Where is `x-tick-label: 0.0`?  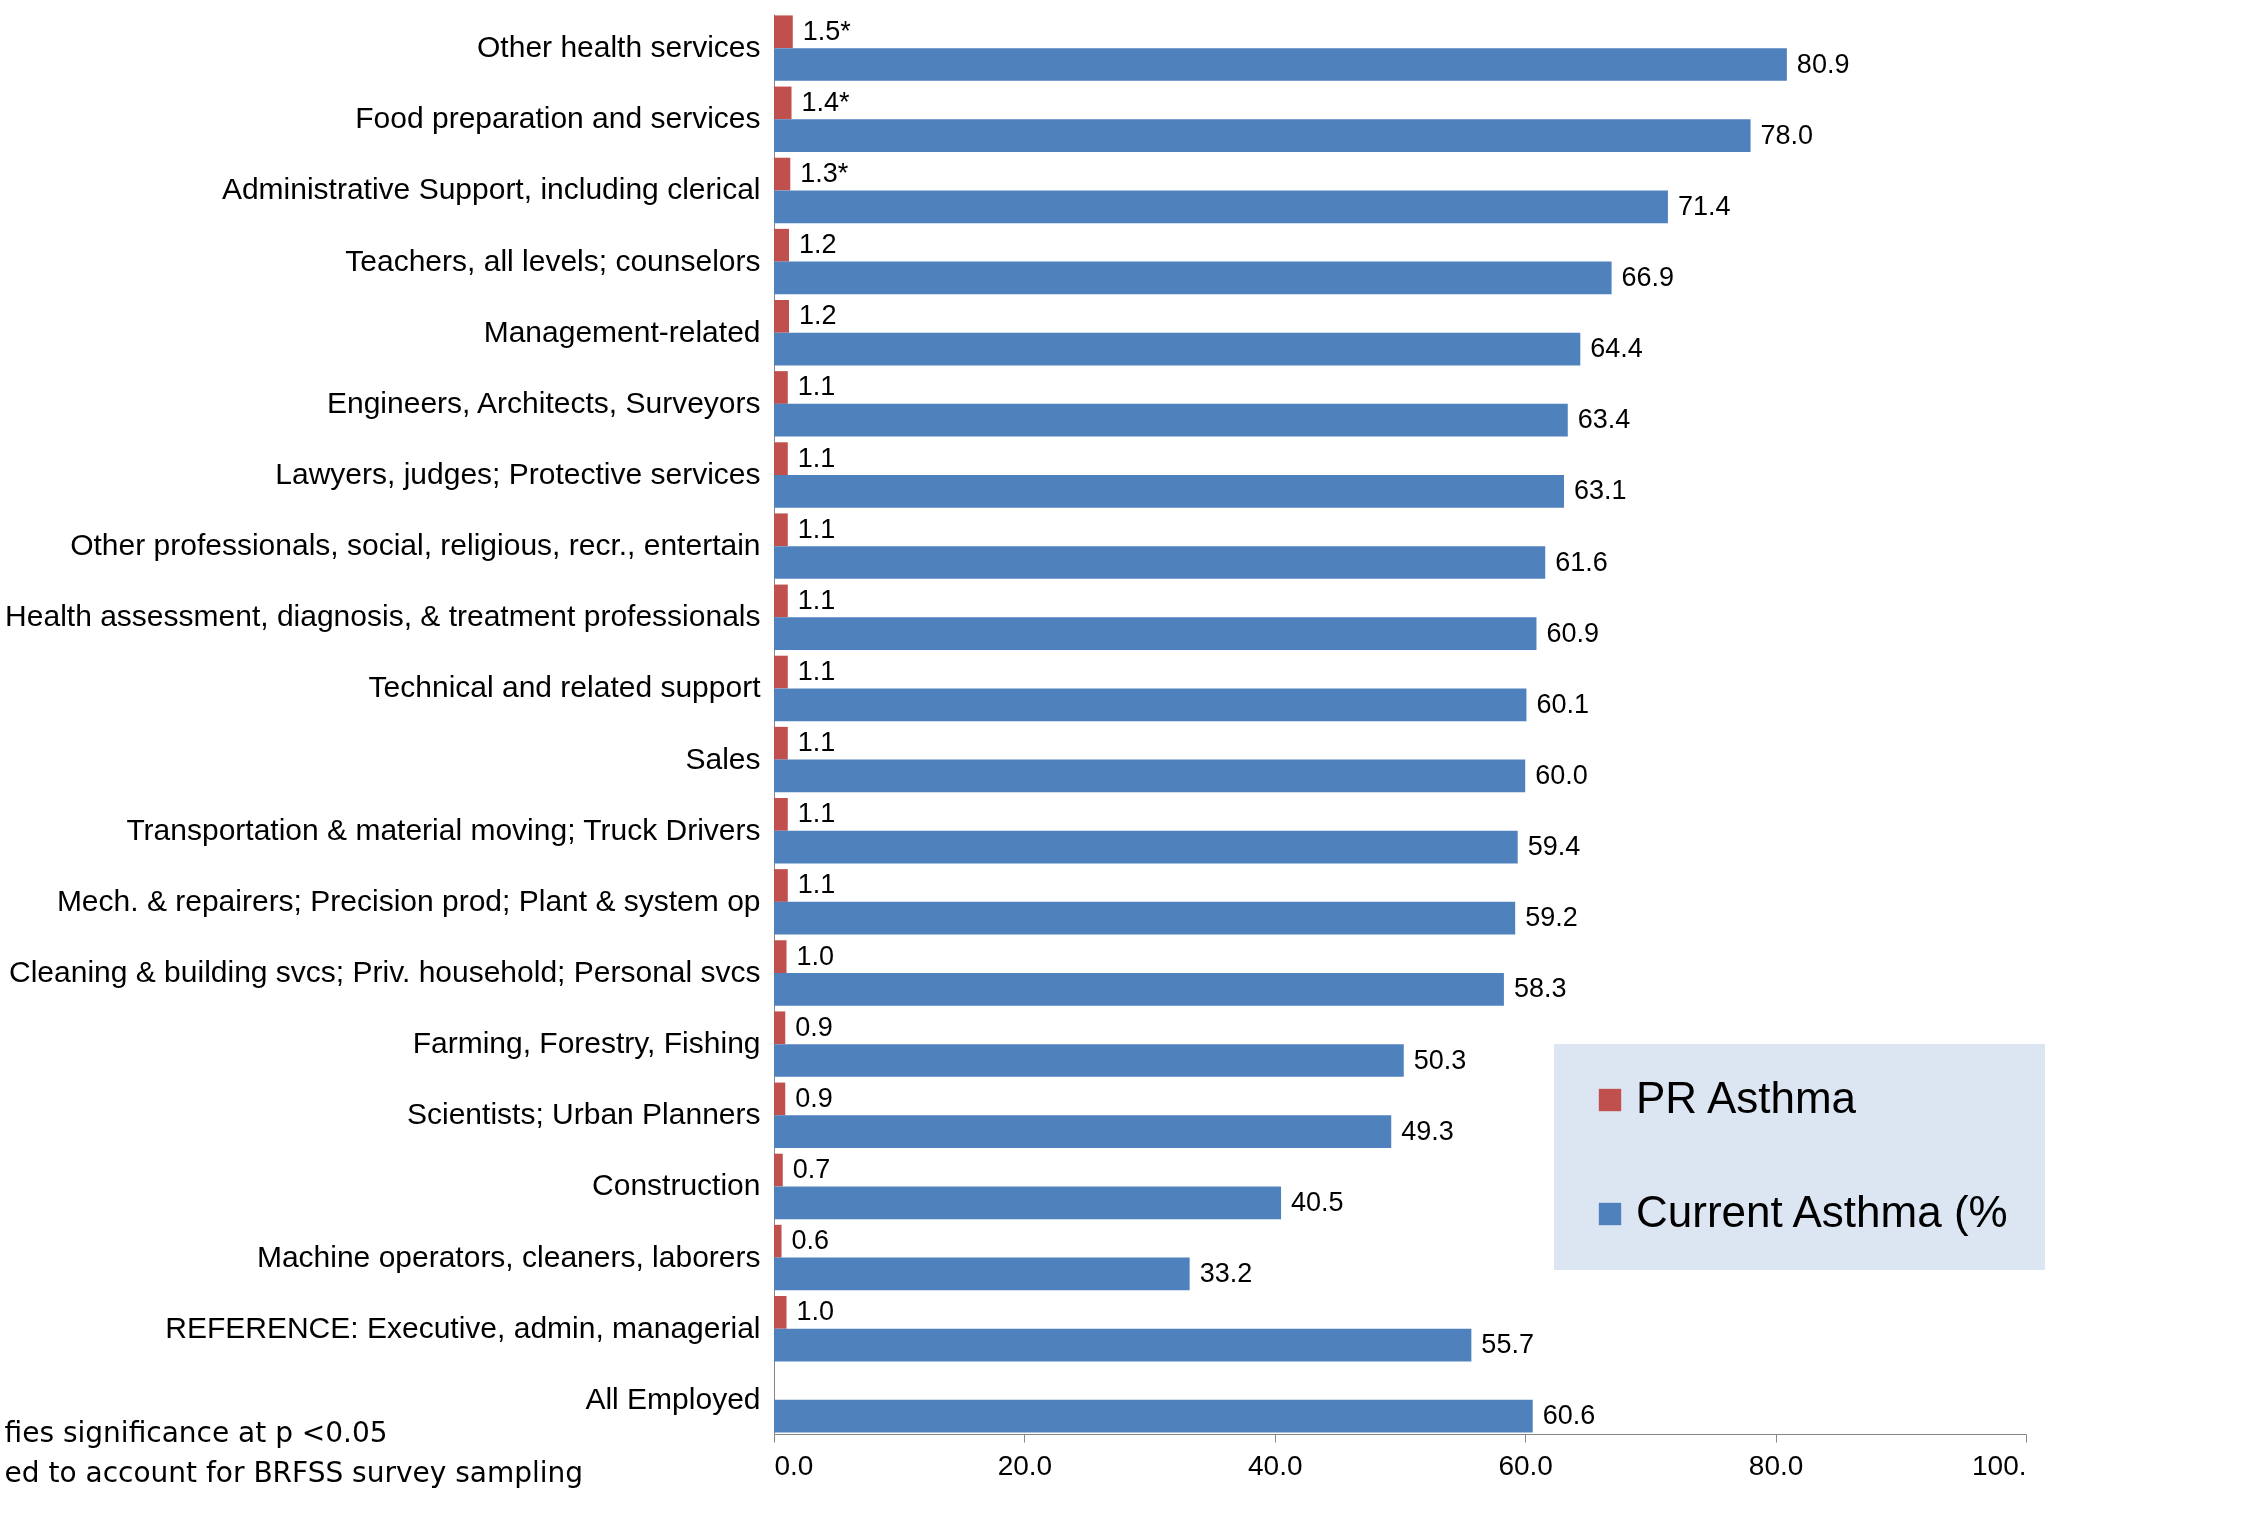 x-tick-label: 0.0 is located at coordinates (794, 1465).